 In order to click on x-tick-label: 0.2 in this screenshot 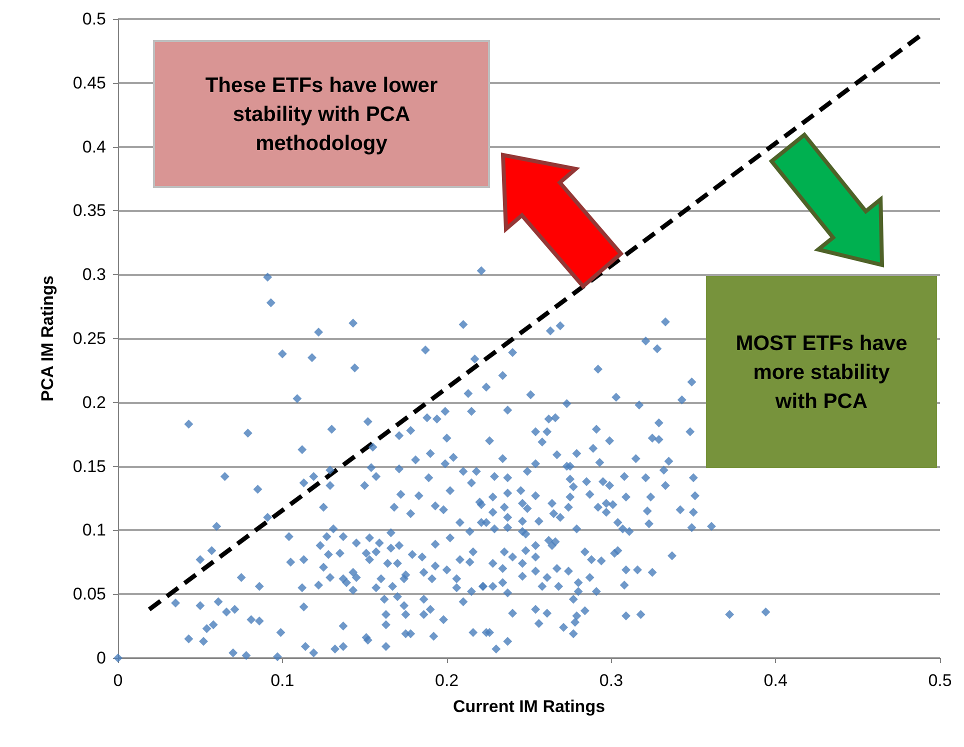, I will do `click(446, 680)`.